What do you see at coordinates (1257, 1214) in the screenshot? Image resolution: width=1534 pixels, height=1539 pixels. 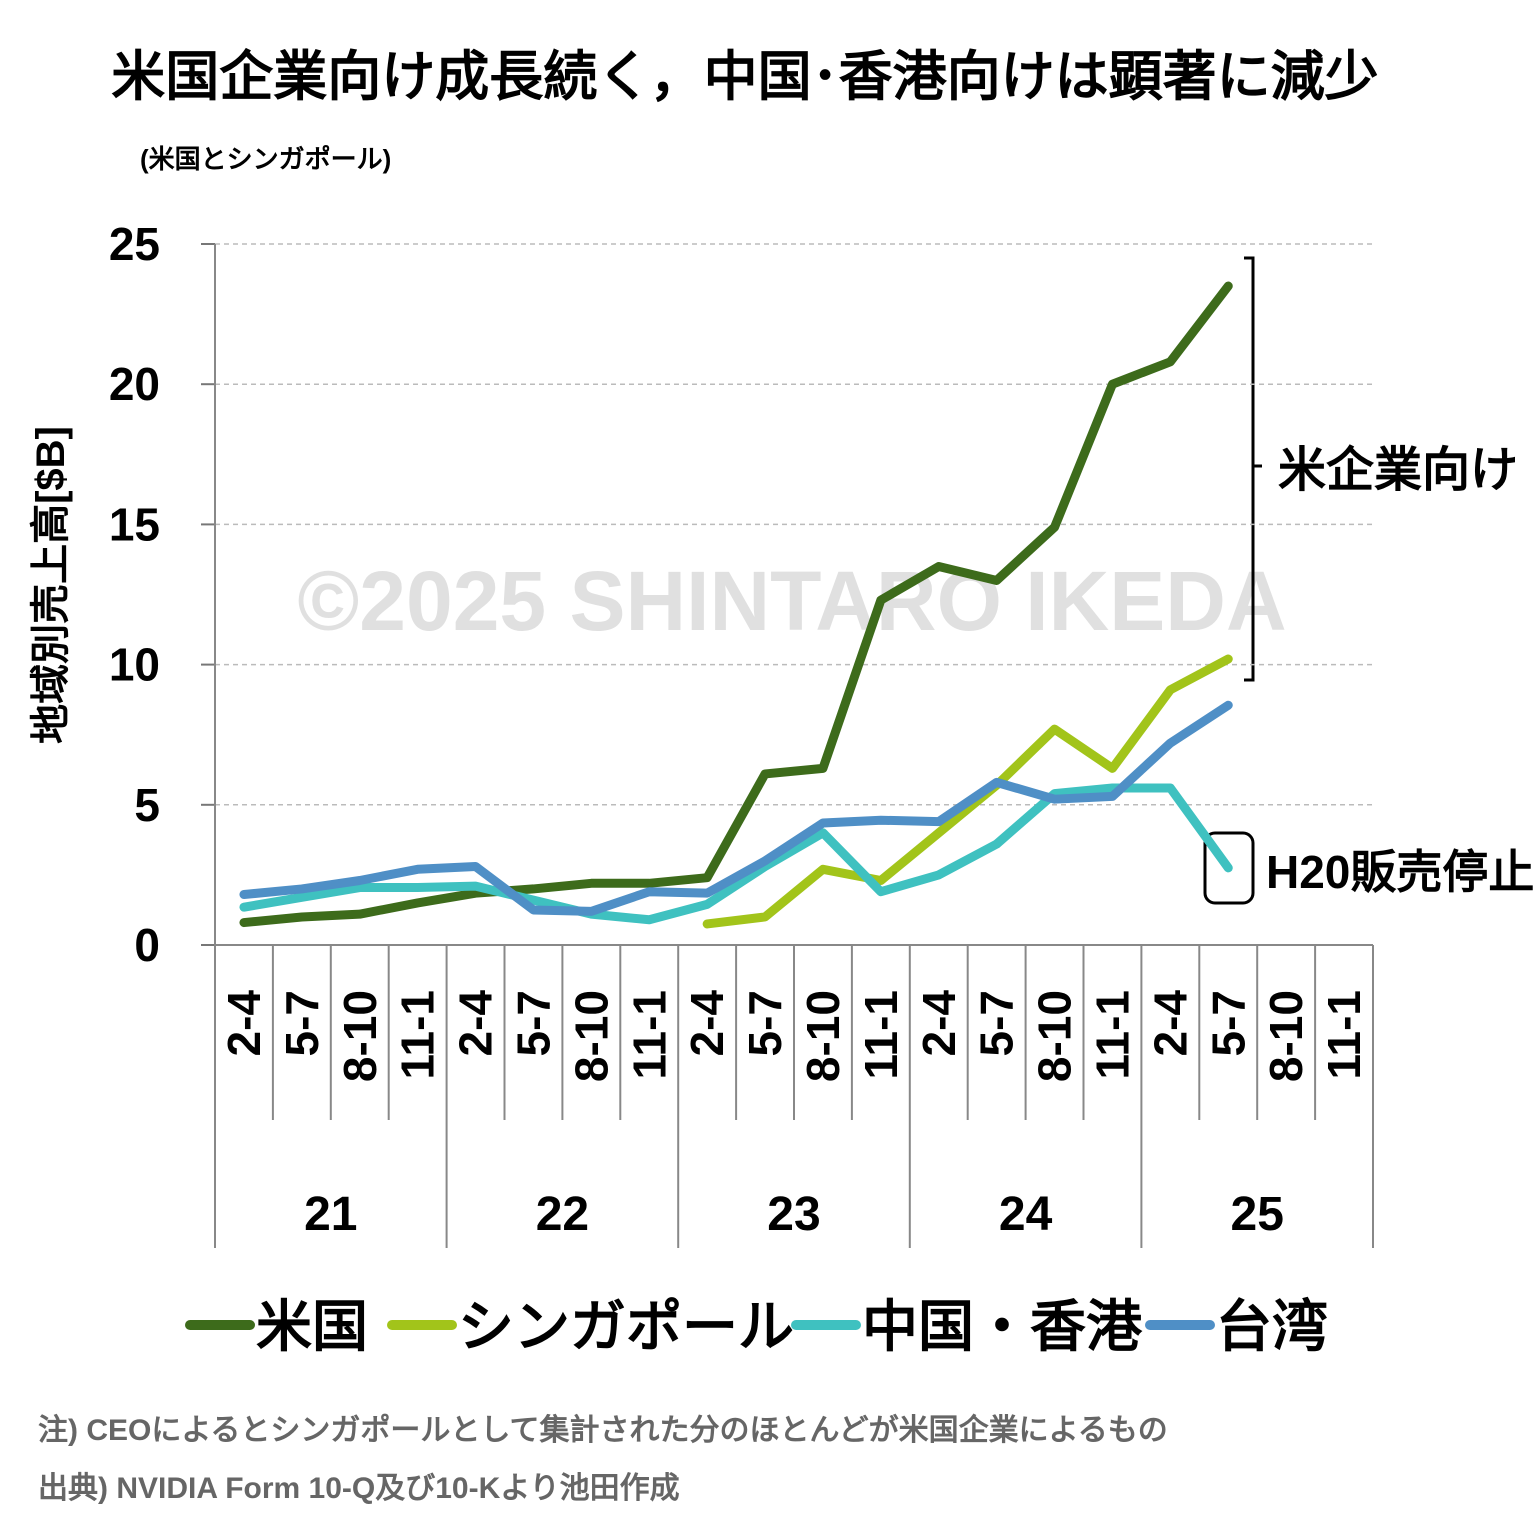 I see `year-label: 25` at bounding box center [1257, 1214].